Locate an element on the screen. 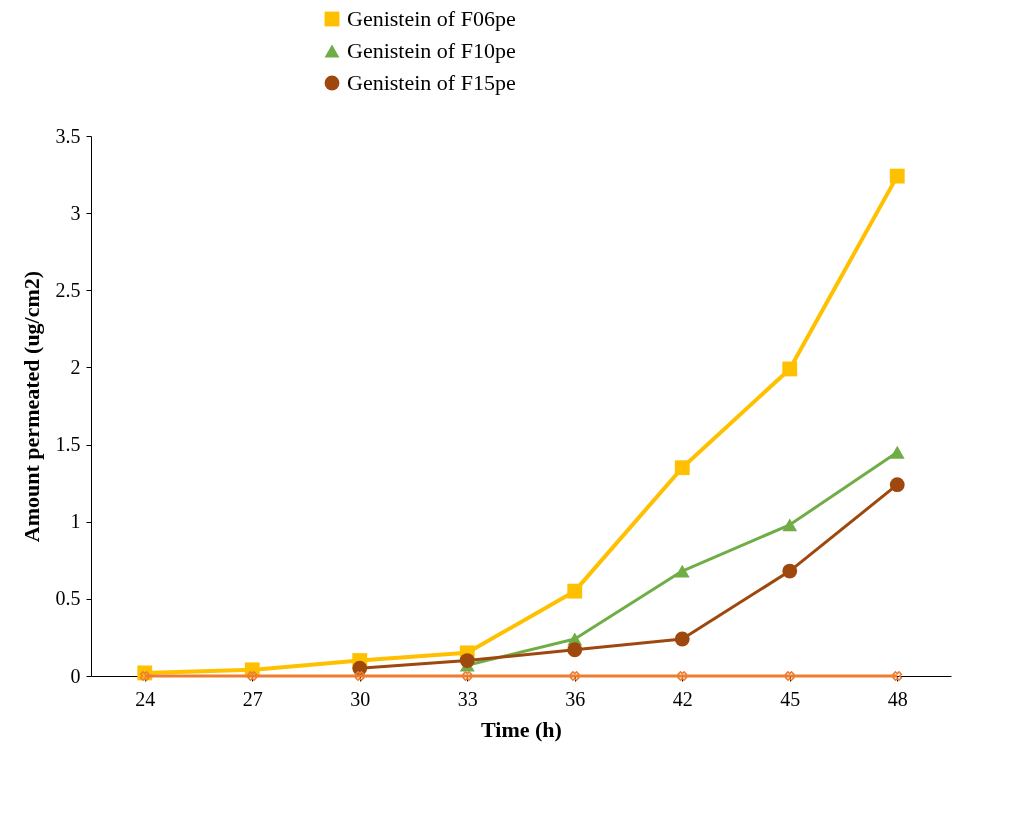  legend-label: Genistein of F15pe is located at coordinates (431, 82).